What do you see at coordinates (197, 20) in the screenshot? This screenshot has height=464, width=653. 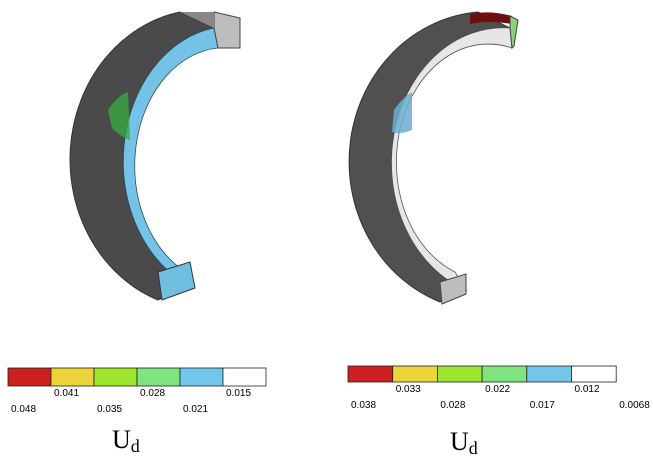 I see `end-cap-top` at bounding box center [197, 20].